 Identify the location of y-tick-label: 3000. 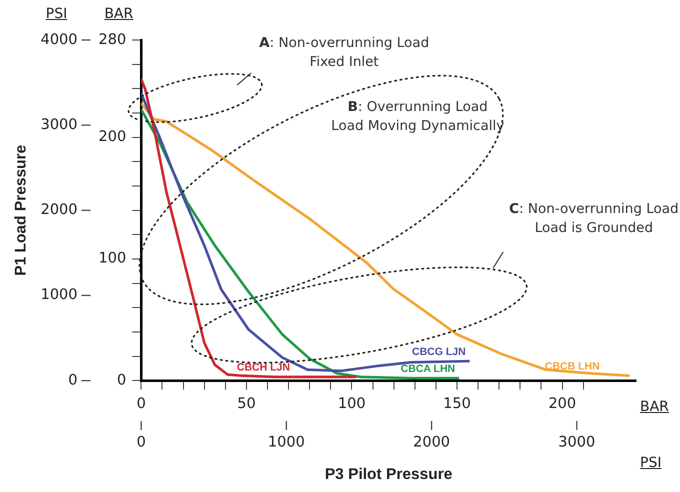
(59, 124).